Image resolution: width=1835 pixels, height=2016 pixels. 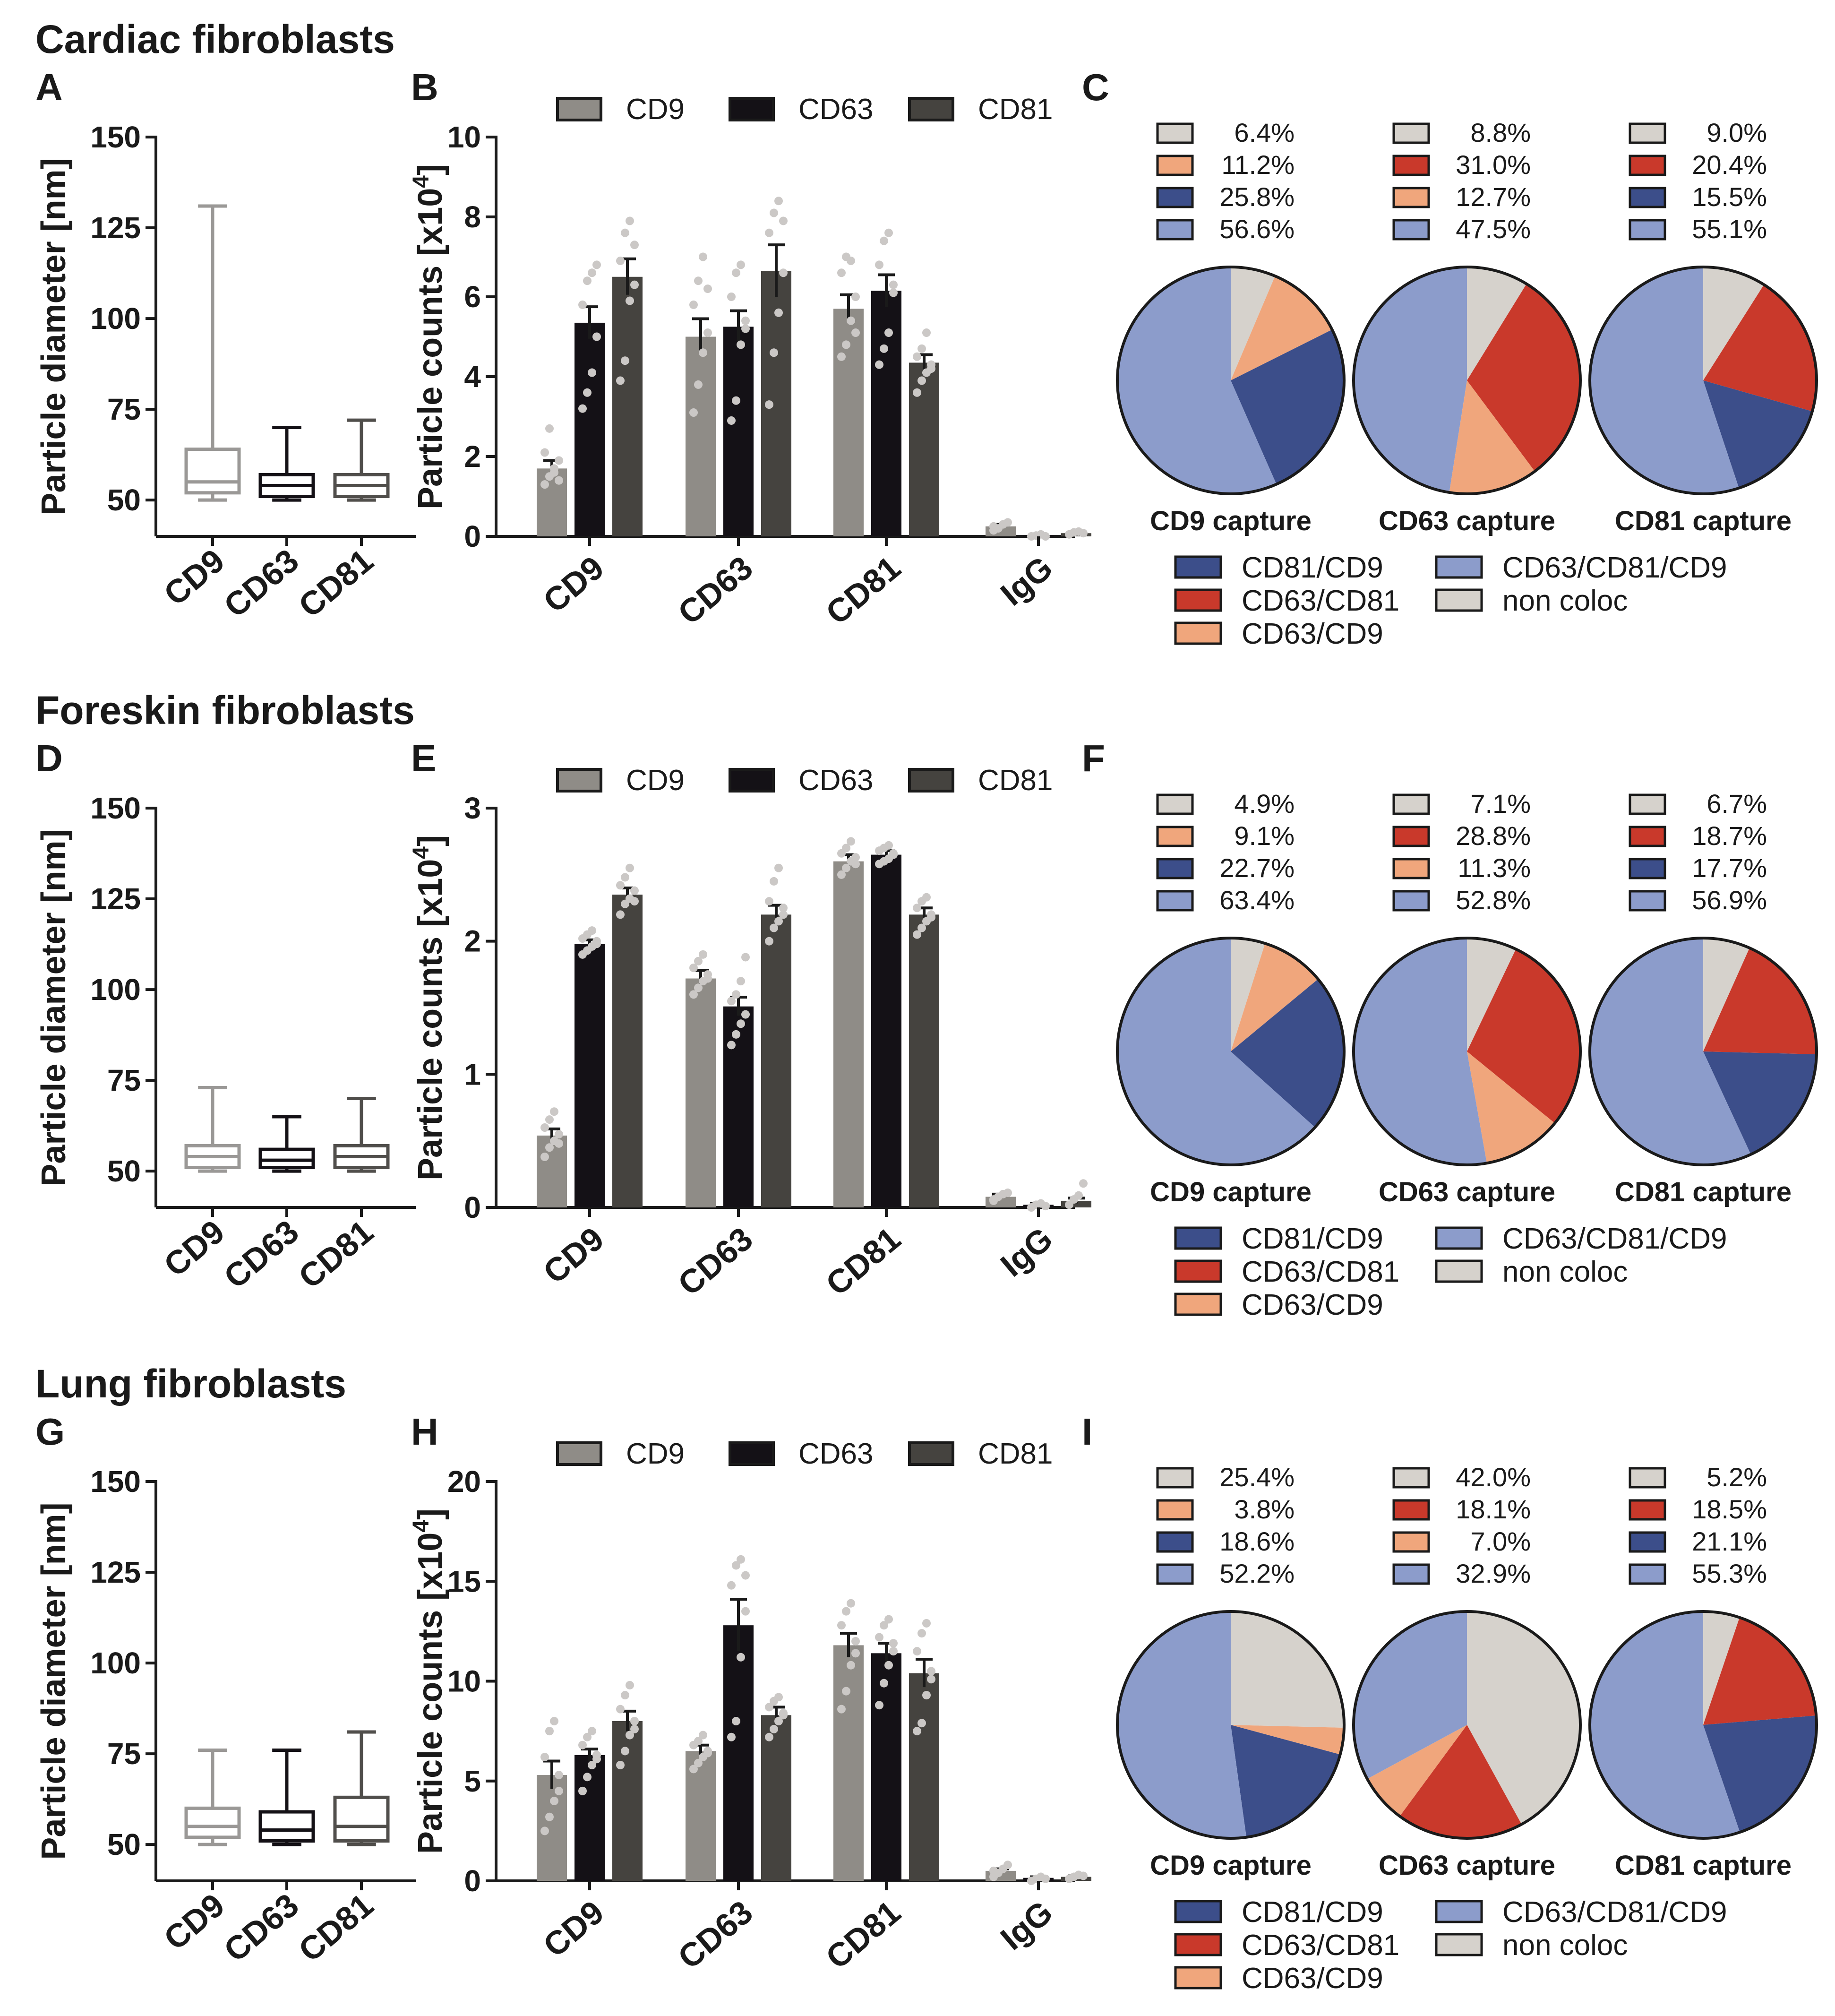 What do you see at coordinates (191, 1383) in the screenshot?
I see `section-title: Lung fibroblasts` at bounding box center [191, 1383].